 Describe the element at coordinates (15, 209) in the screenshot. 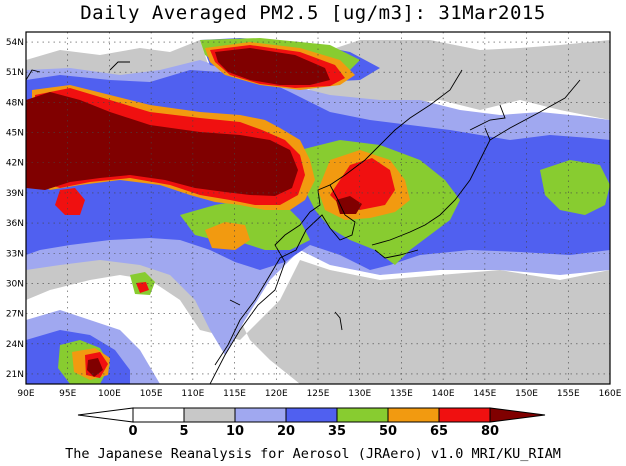

I see `latitude-labels: 54N 51N 48N 45N 42N 39N 36N 33N 30N 27N 24N 21N` at that location.